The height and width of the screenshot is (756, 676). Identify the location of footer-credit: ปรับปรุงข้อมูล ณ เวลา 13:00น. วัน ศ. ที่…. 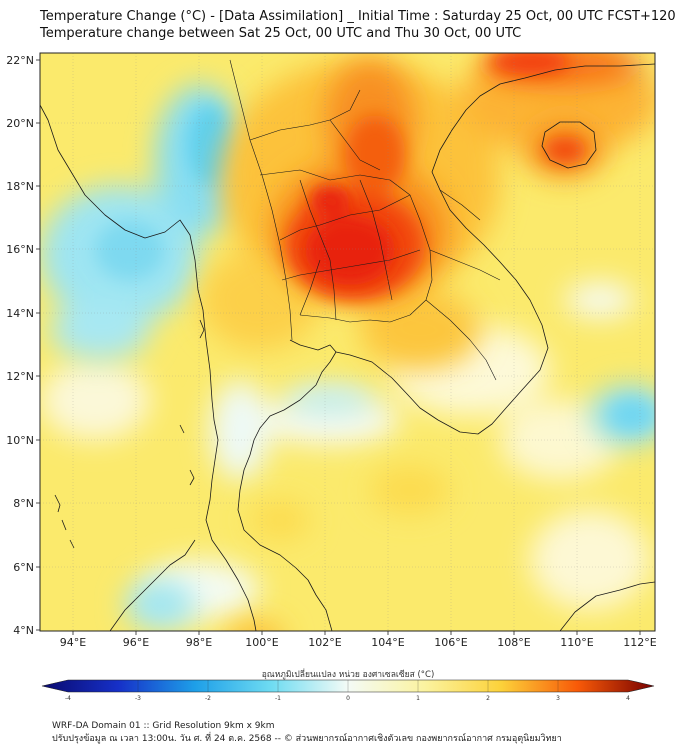
(307, 739).